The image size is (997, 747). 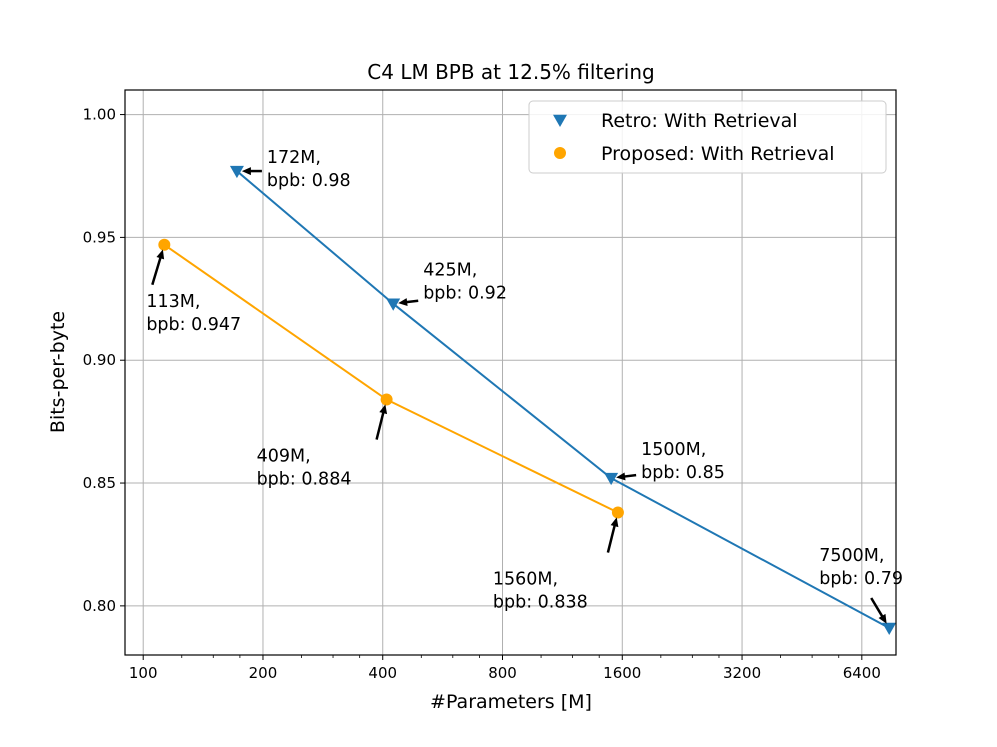 What do you see at coordinates (99, 237) in the screenshot?
I see `y-tick-label: 0.95` at bounding box center [99, 237].